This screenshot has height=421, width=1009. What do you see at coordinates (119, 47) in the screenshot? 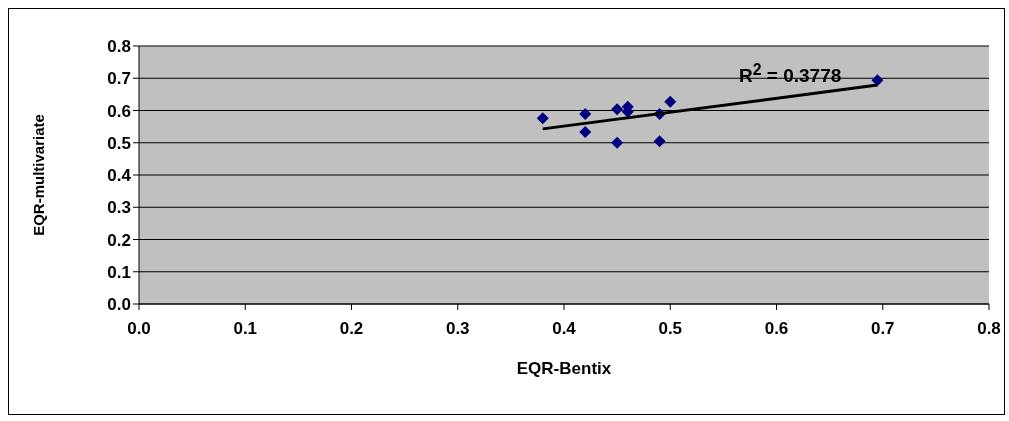
I see `y-tick-label: 0.8` at bounding box center [119, 47].